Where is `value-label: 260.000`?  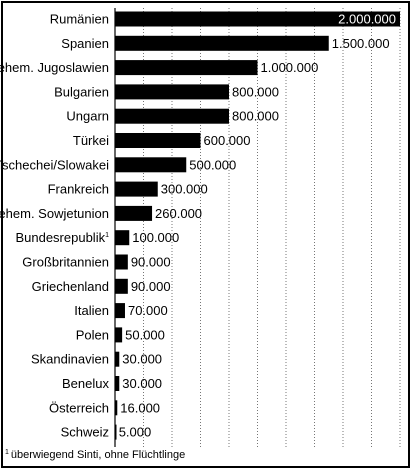
value-label: 260.000 is located at coordinates (178, 213).